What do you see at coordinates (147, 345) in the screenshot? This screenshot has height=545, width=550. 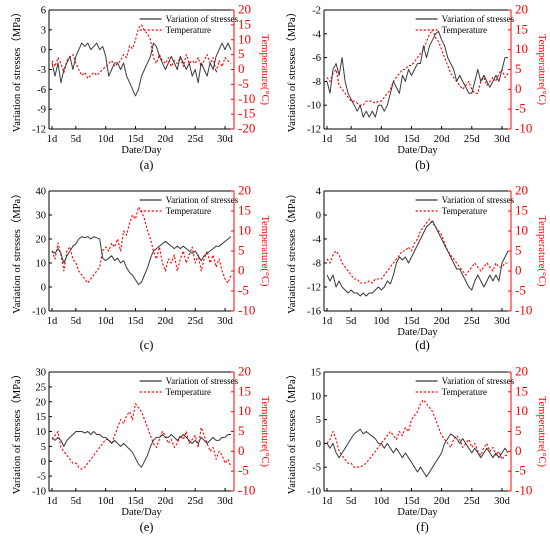 I see `panel-label: (c)` at bounding box center [147, 345].